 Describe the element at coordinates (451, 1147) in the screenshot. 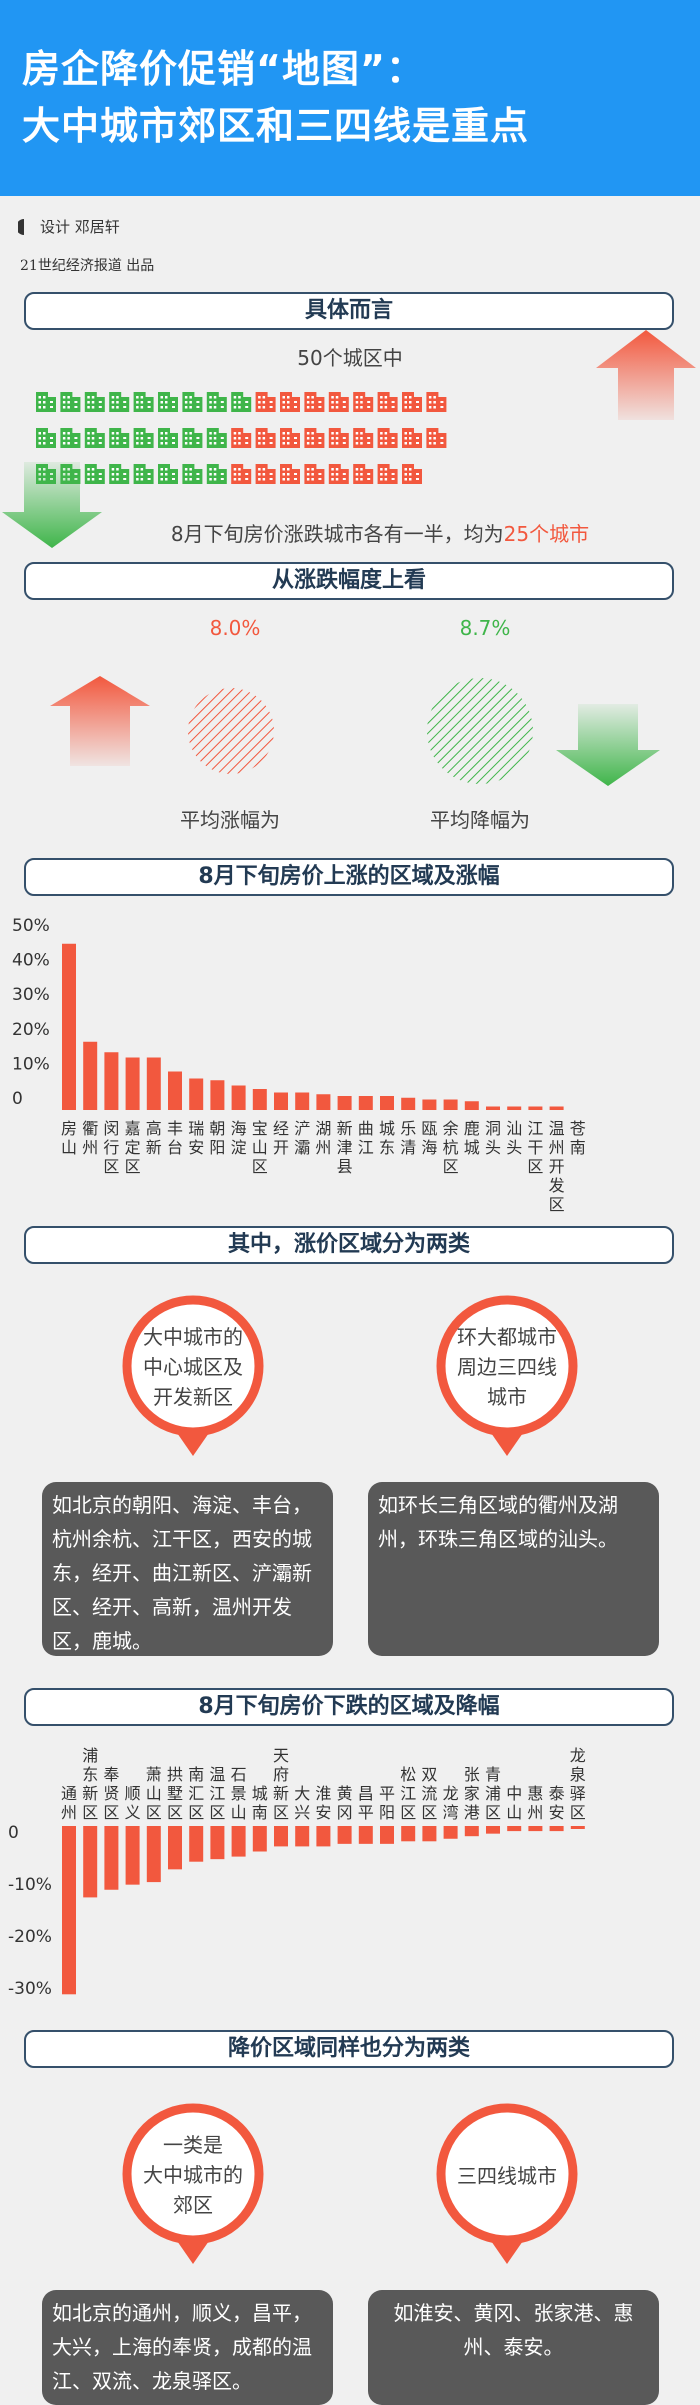

I see `rise-category-label: 余杭区` at that location.